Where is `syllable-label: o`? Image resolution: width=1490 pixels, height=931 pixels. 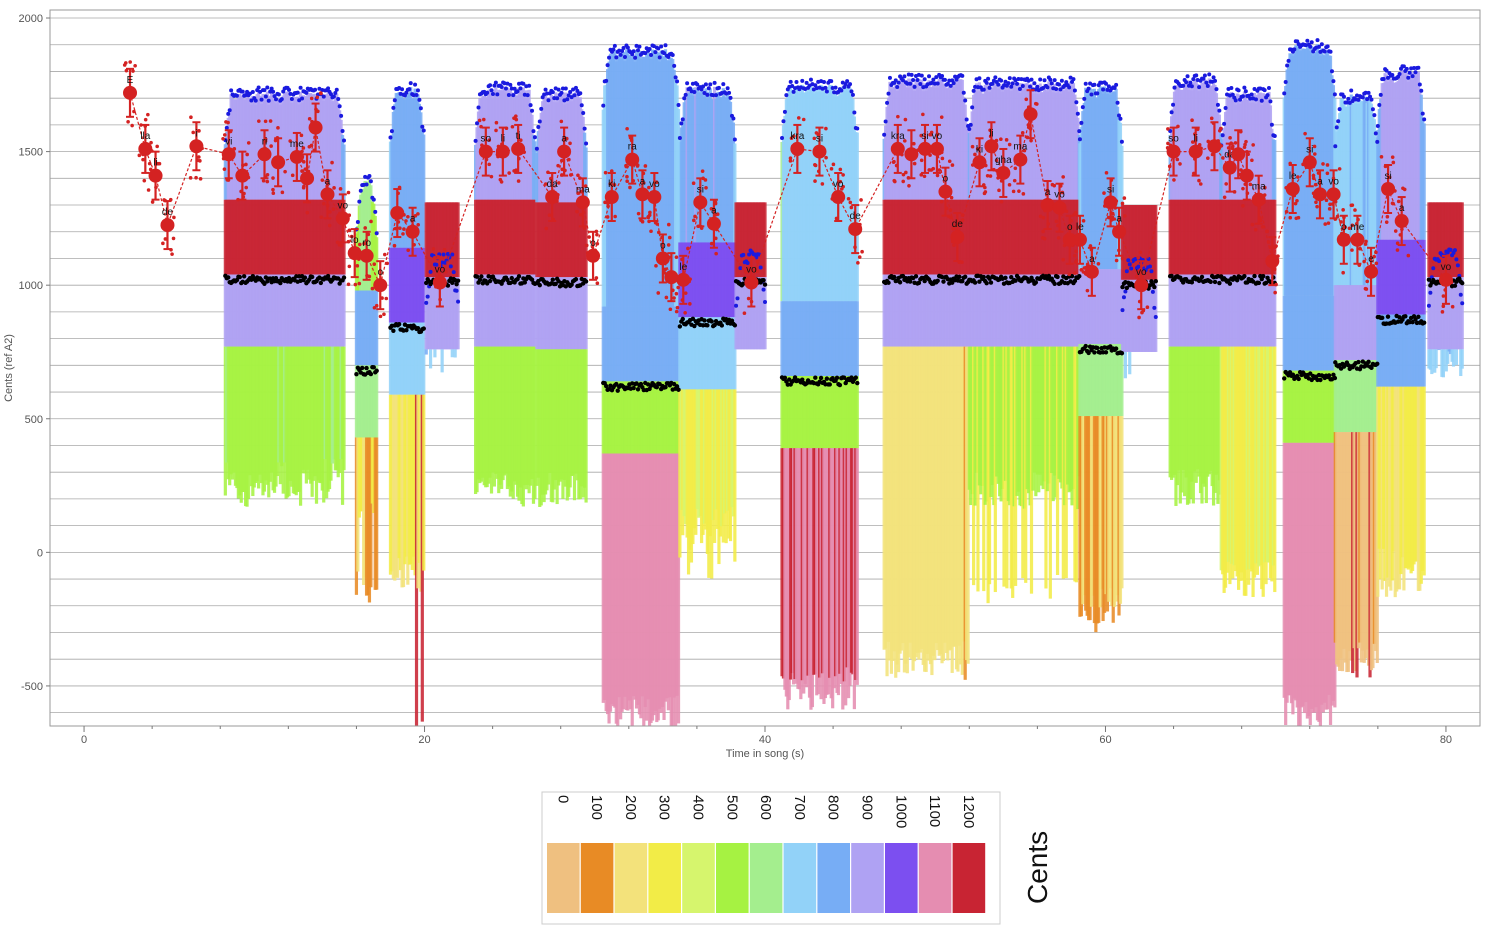 syllable-label: o is located at coordinates (593, 243).